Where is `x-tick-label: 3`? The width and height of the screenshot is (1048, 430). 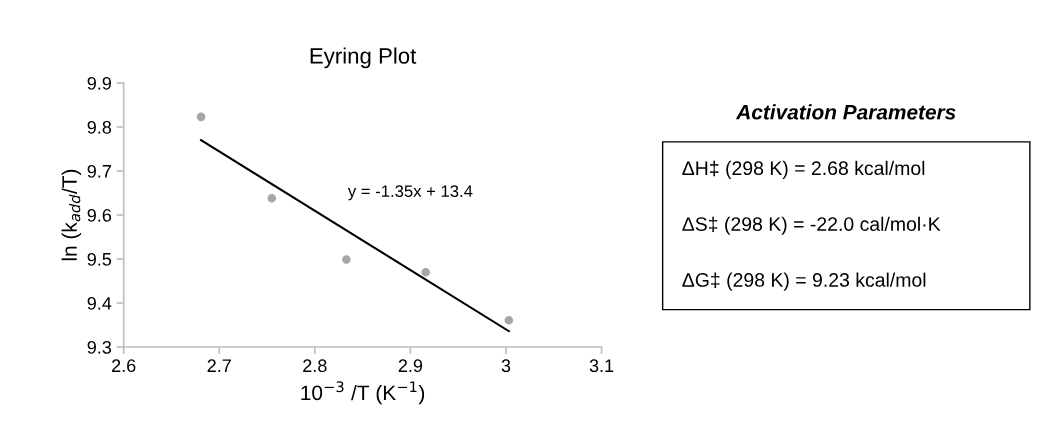
x-tick-label: 3 is located at coordinates (506, 366).